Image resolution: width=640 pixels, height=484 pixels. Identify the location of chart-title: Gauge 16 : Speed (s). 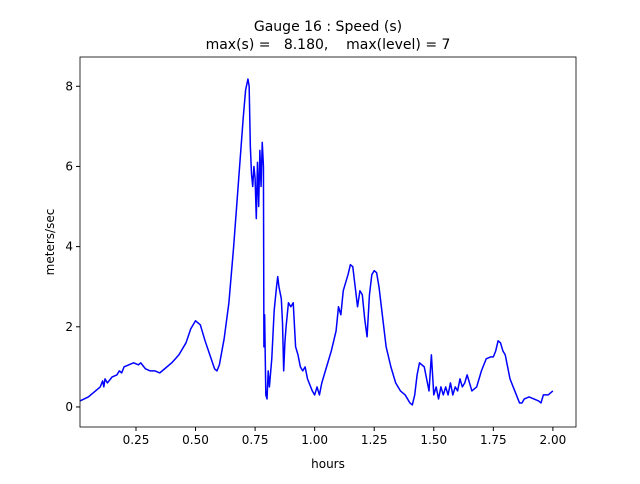
(328, 27).